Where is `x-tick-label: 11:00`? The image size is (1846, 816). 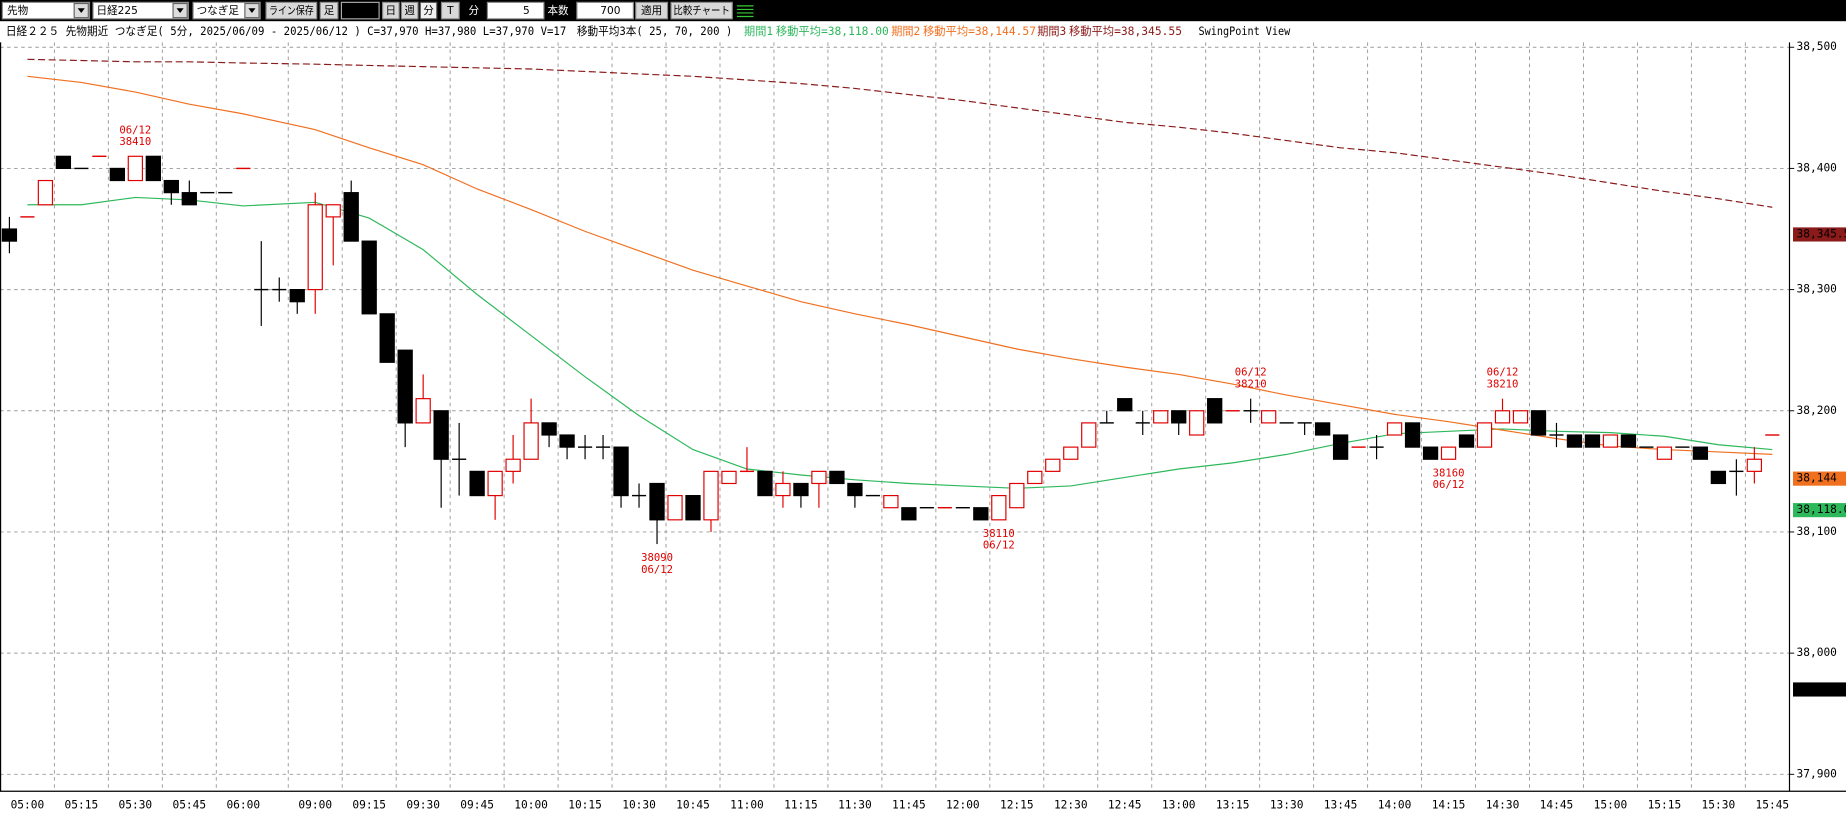
x-tick-label: 11:00 is located at coordinates (747, 804).